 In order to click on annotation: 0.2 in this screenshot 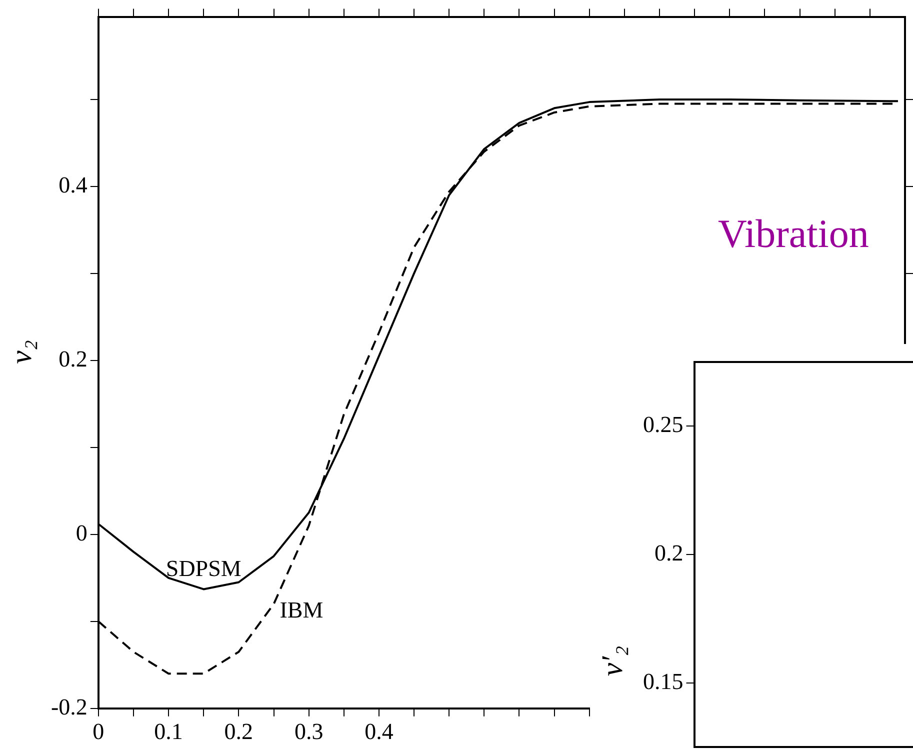, I will do `click(669, 553)`.